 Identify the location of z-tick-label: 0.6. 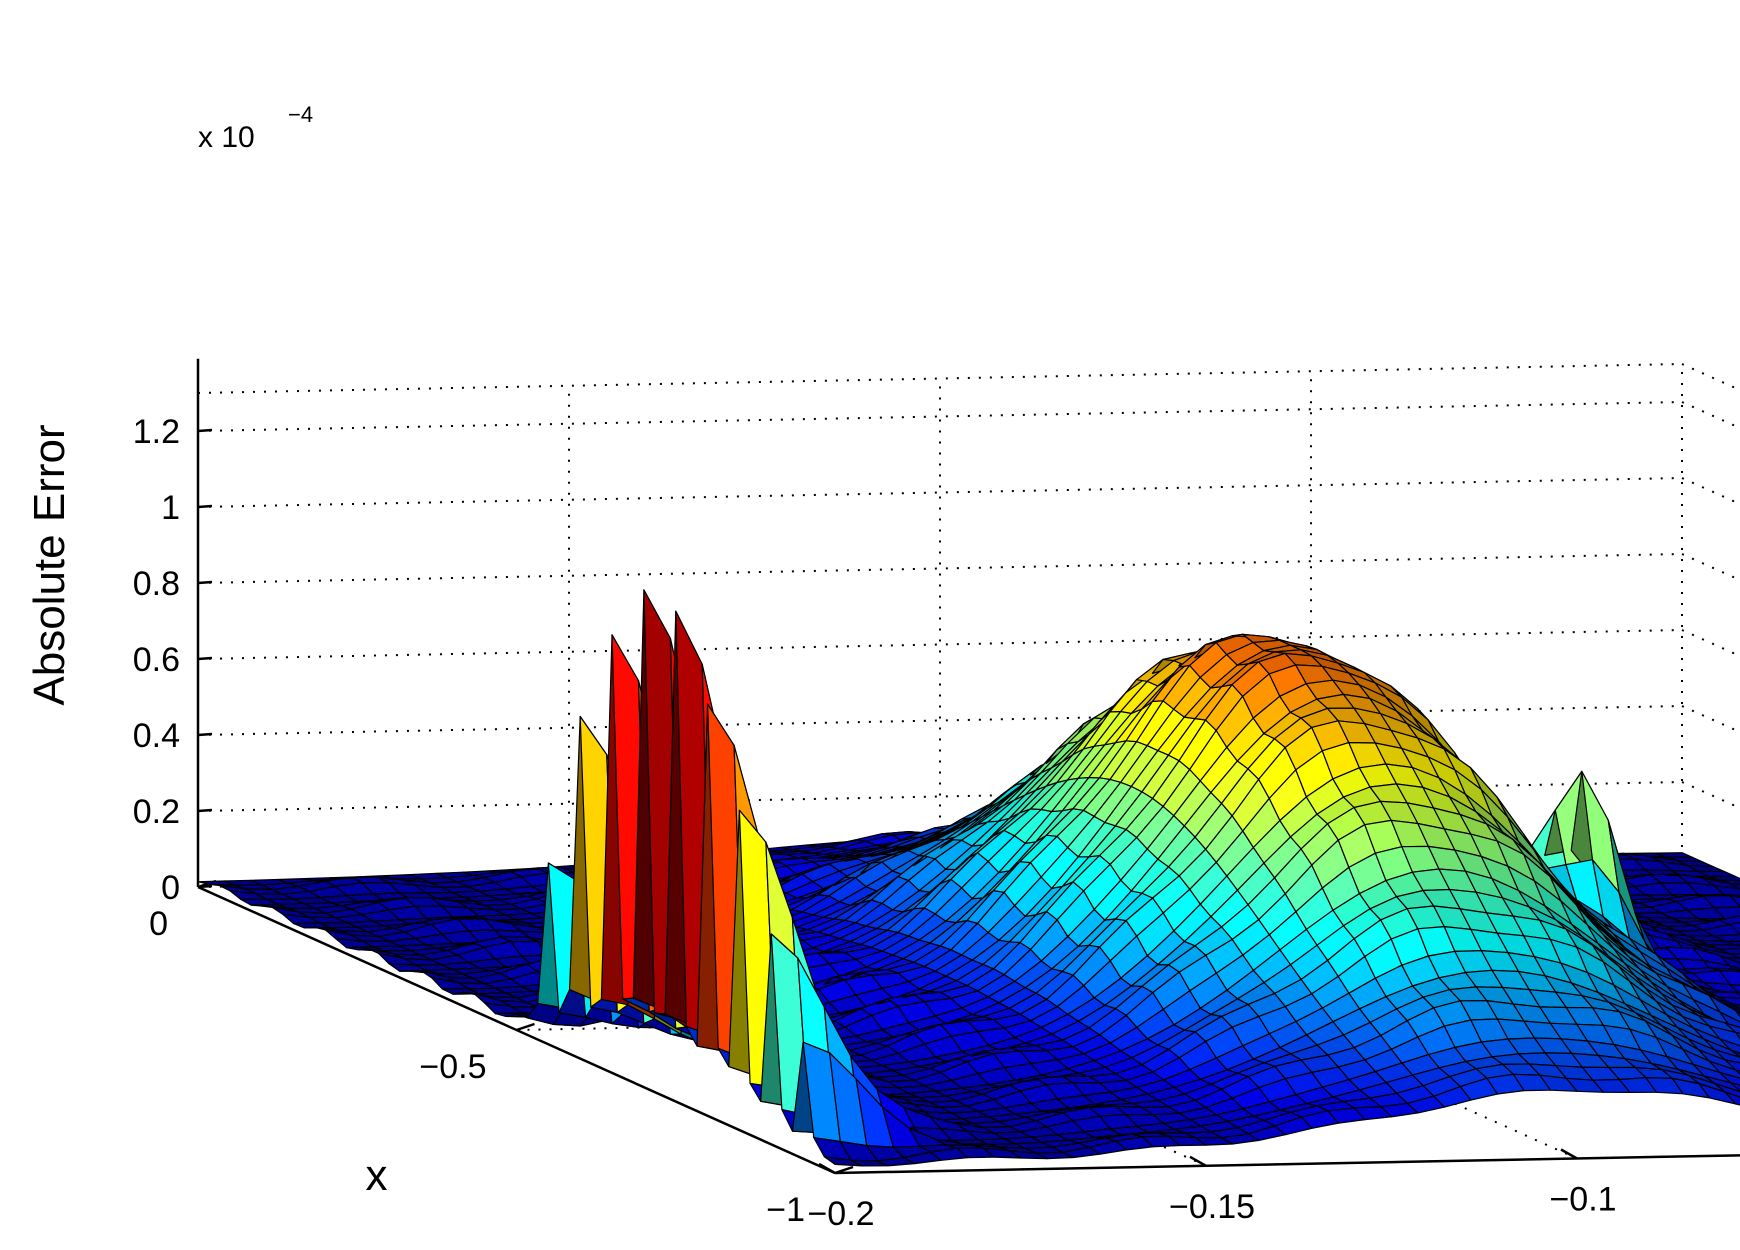
(156, 660).